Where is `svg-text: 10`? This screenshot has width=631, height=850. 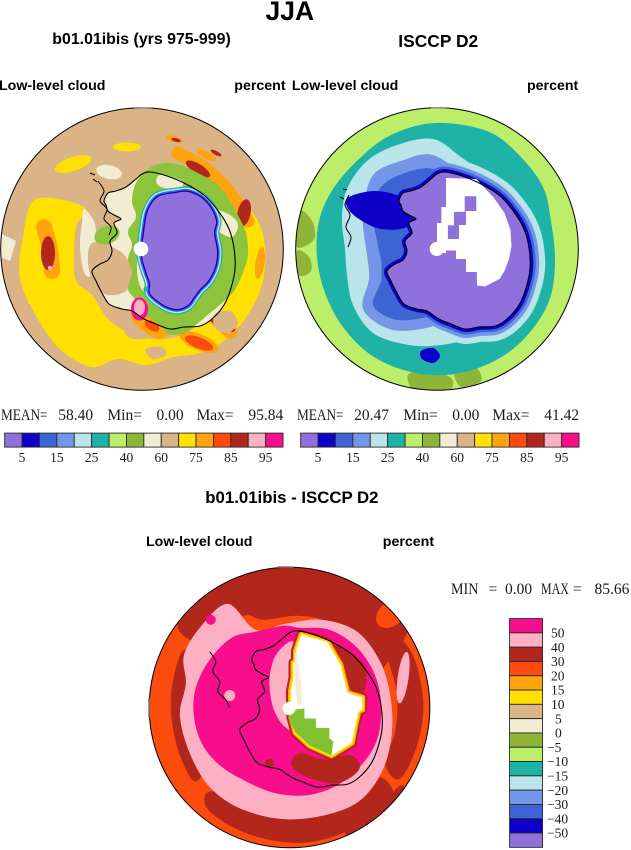 svg-text: 10 is located at coordinates (558, 704).